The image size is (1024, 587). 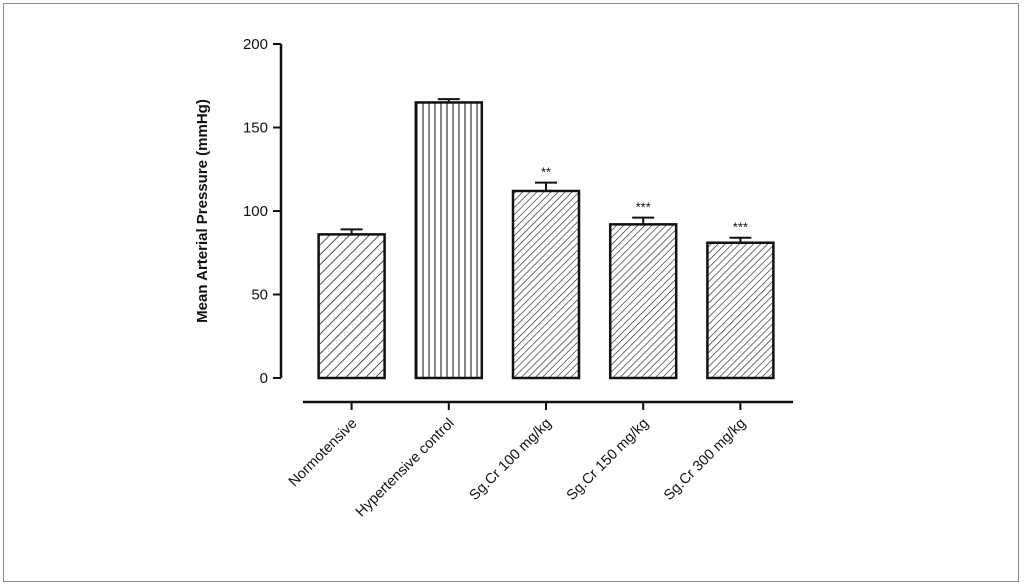 What do you see at coordinates (705, 460) in the screenshot?
I see `x-tick-label: Sg.Cr 300 mg/kg` at bounding box center [705, 460].